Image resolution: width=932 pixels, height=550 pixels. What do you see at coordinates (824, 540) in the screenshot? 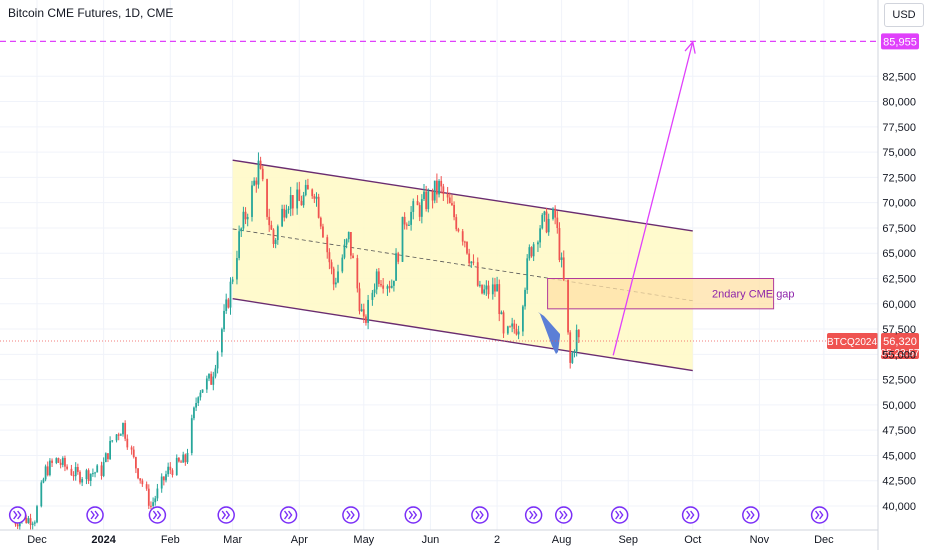
I see `x-tick-label: Dec` at bounding box center [824, 540].